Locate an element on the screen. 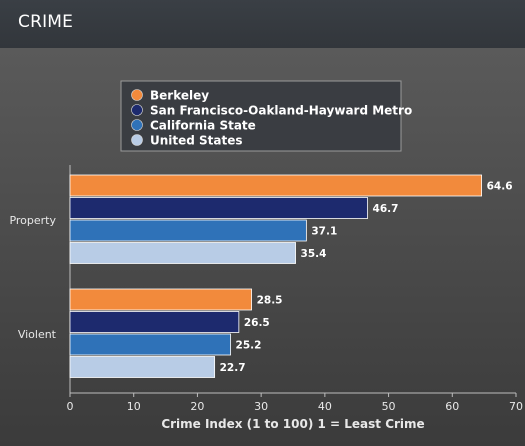 The image size is (525, 446). legend-label-united-states: United States is located at coordinates (196, 141).